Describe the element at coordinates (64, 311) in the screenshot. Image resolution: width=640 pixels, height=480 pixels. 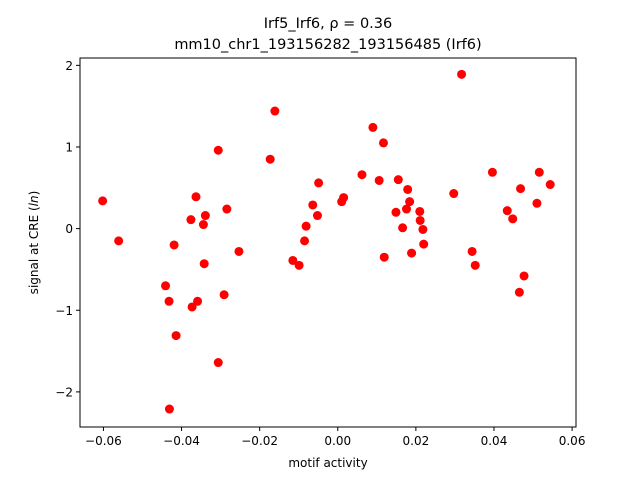
I see `y-tick-label: −1` at that location.